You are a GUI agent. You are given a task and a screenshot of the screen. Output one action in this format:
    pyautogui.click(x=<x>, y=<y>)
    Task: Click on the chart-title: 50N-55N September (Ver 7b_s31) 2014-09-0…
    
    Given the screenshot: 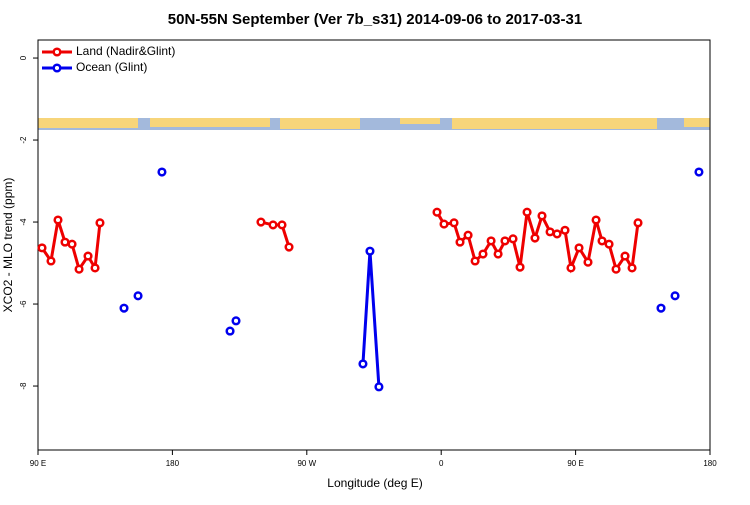 What is the action you would take?
    pyautogui.click(x=375, y=19)
    